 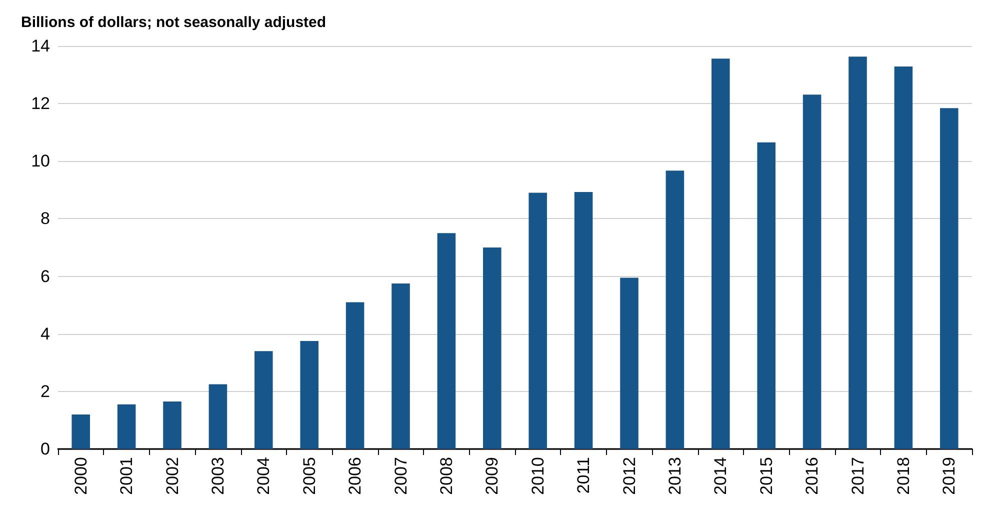 What do you see at coordinates (172, 476) in the screenshot?
I see `x-tick-label: 2002` at bounding box center [172, 476].